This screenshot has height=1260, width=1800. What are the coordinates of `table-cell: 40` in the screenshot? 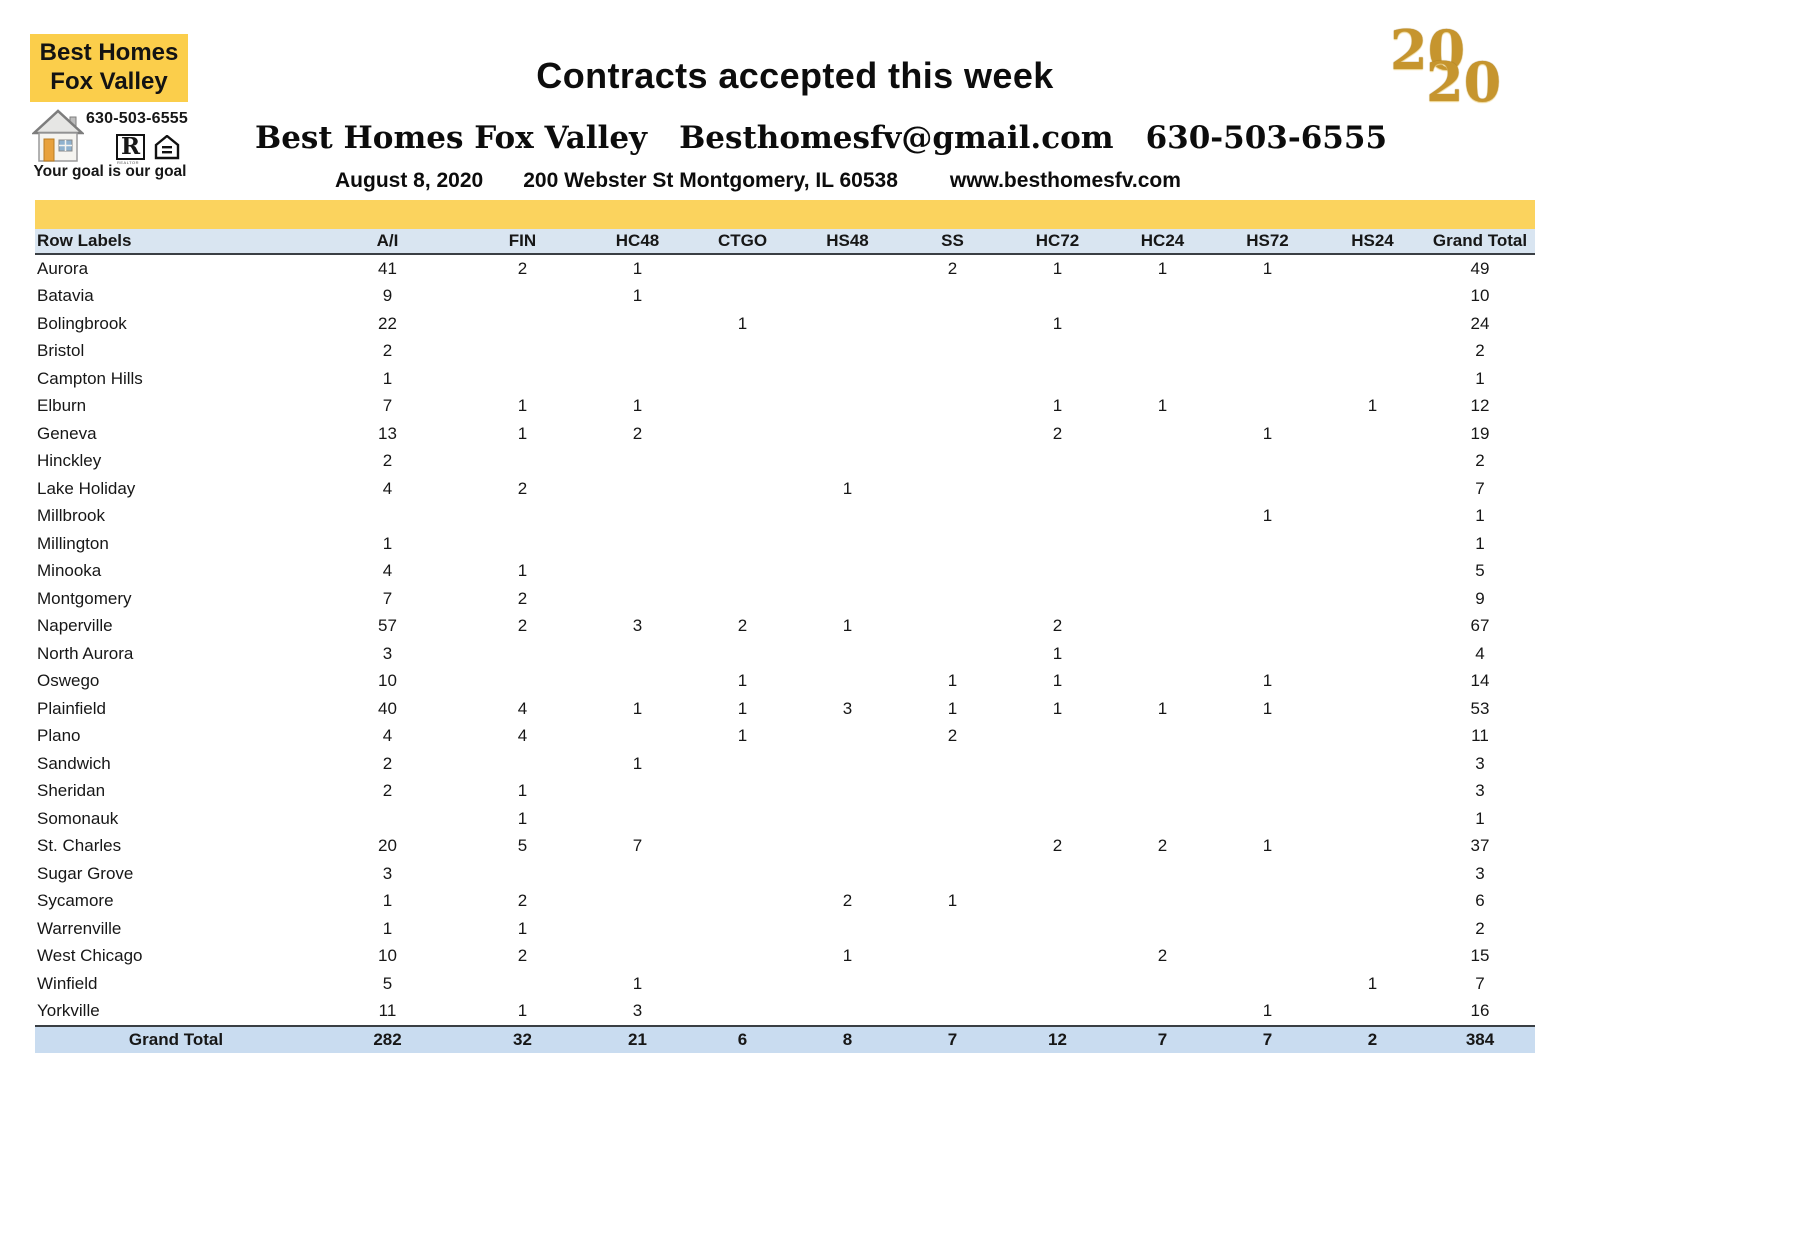 It's located at (387, 709).